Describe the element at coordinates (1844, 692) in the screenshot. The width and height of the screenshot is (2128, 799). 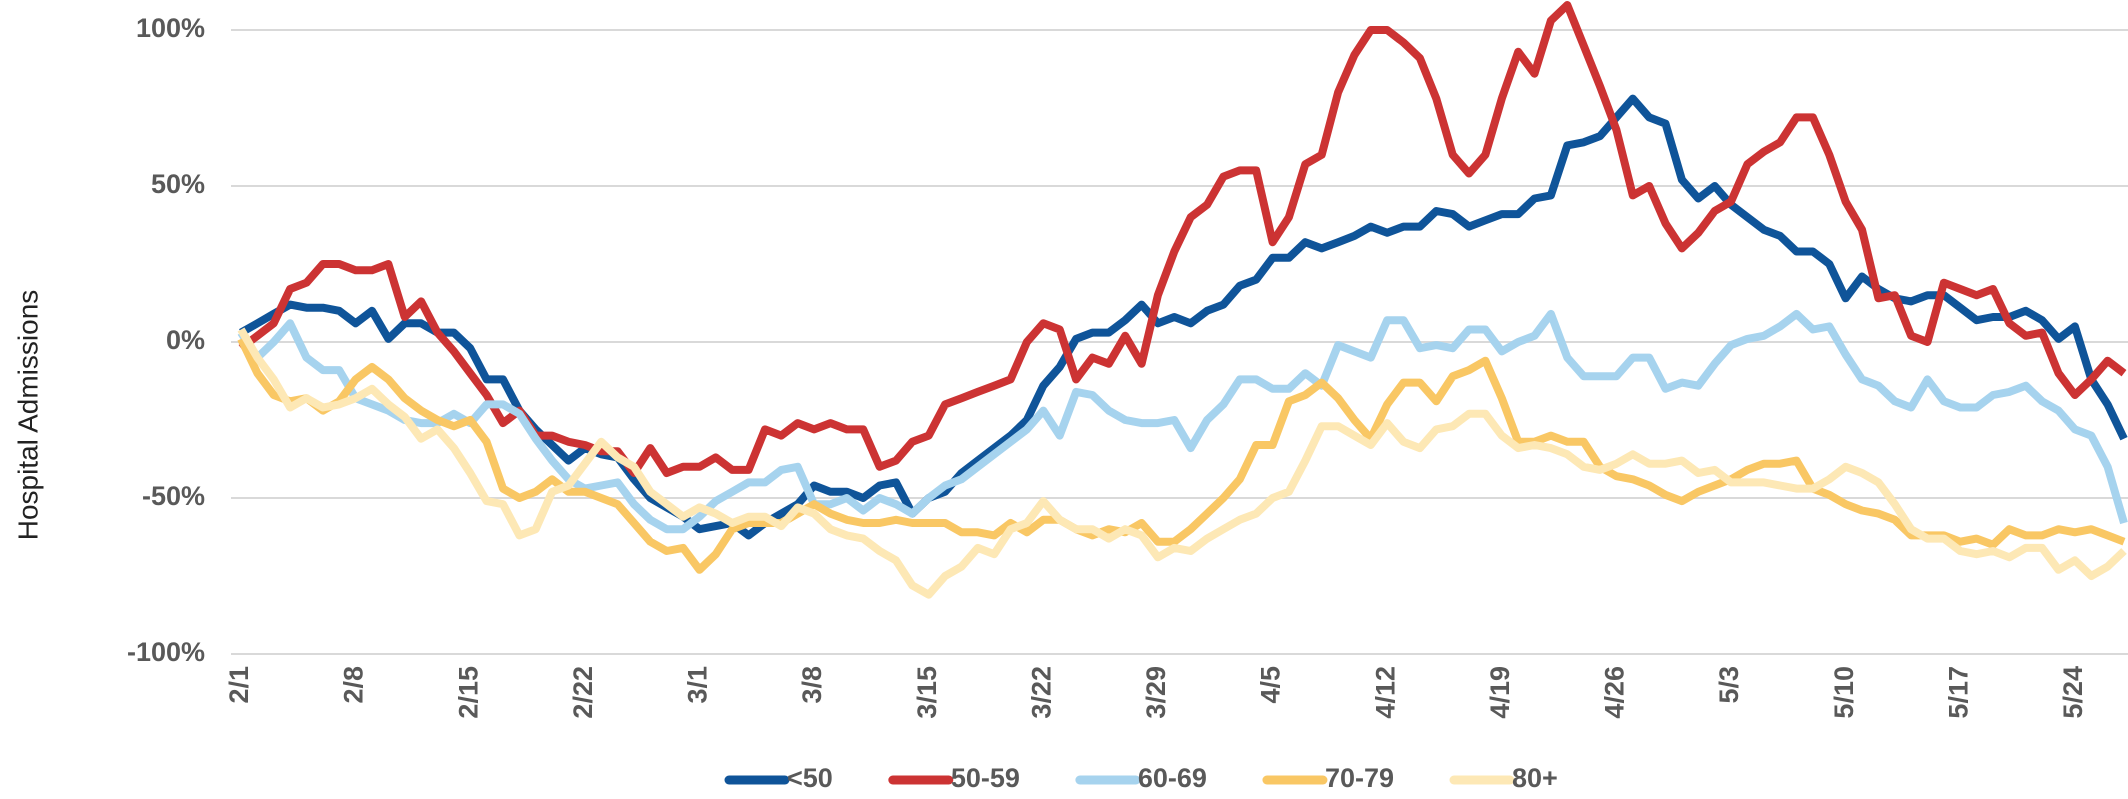
I see `x-tick-label: 5/10` at that location.